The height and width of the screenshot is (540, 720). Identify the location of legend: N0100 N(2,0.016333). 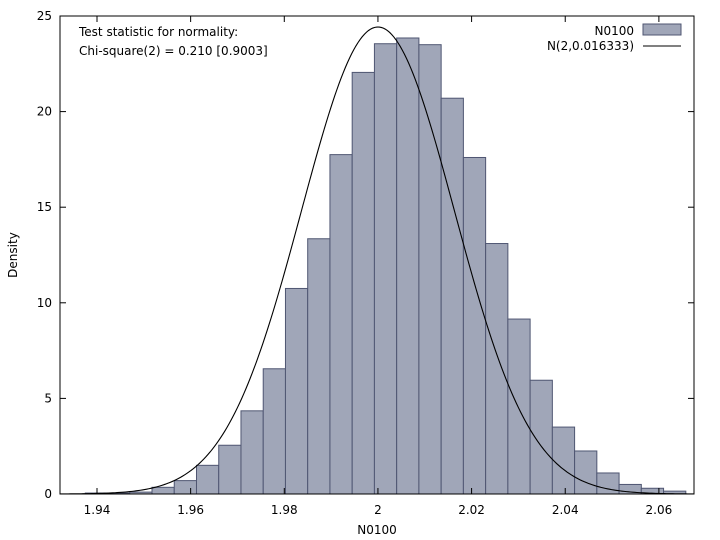
(614, 38).